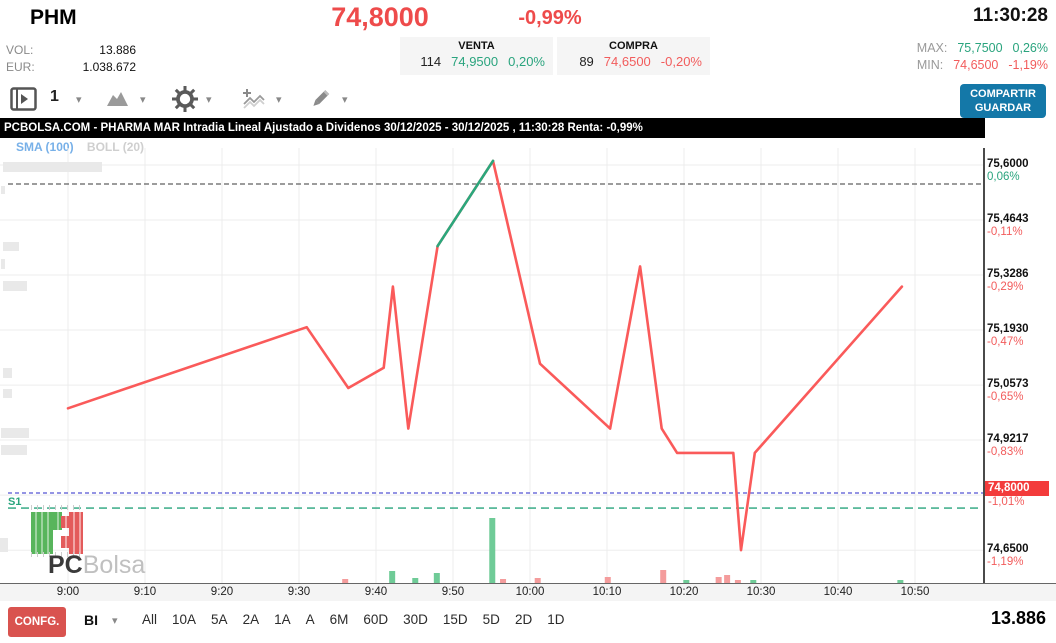  What do you see at coordinates (586, 61) in the screenshot?
I see `compra-qty: 89` at bounding box center [586, 61].